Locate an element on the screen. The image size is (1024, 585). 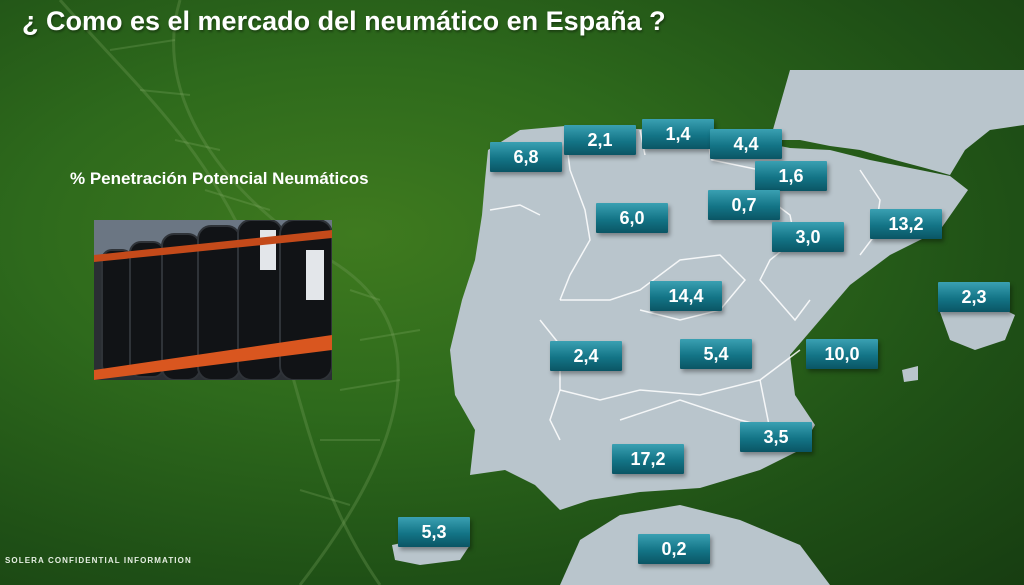
region-badge-baleares: 2,3 is located at coordinates (974, 297).